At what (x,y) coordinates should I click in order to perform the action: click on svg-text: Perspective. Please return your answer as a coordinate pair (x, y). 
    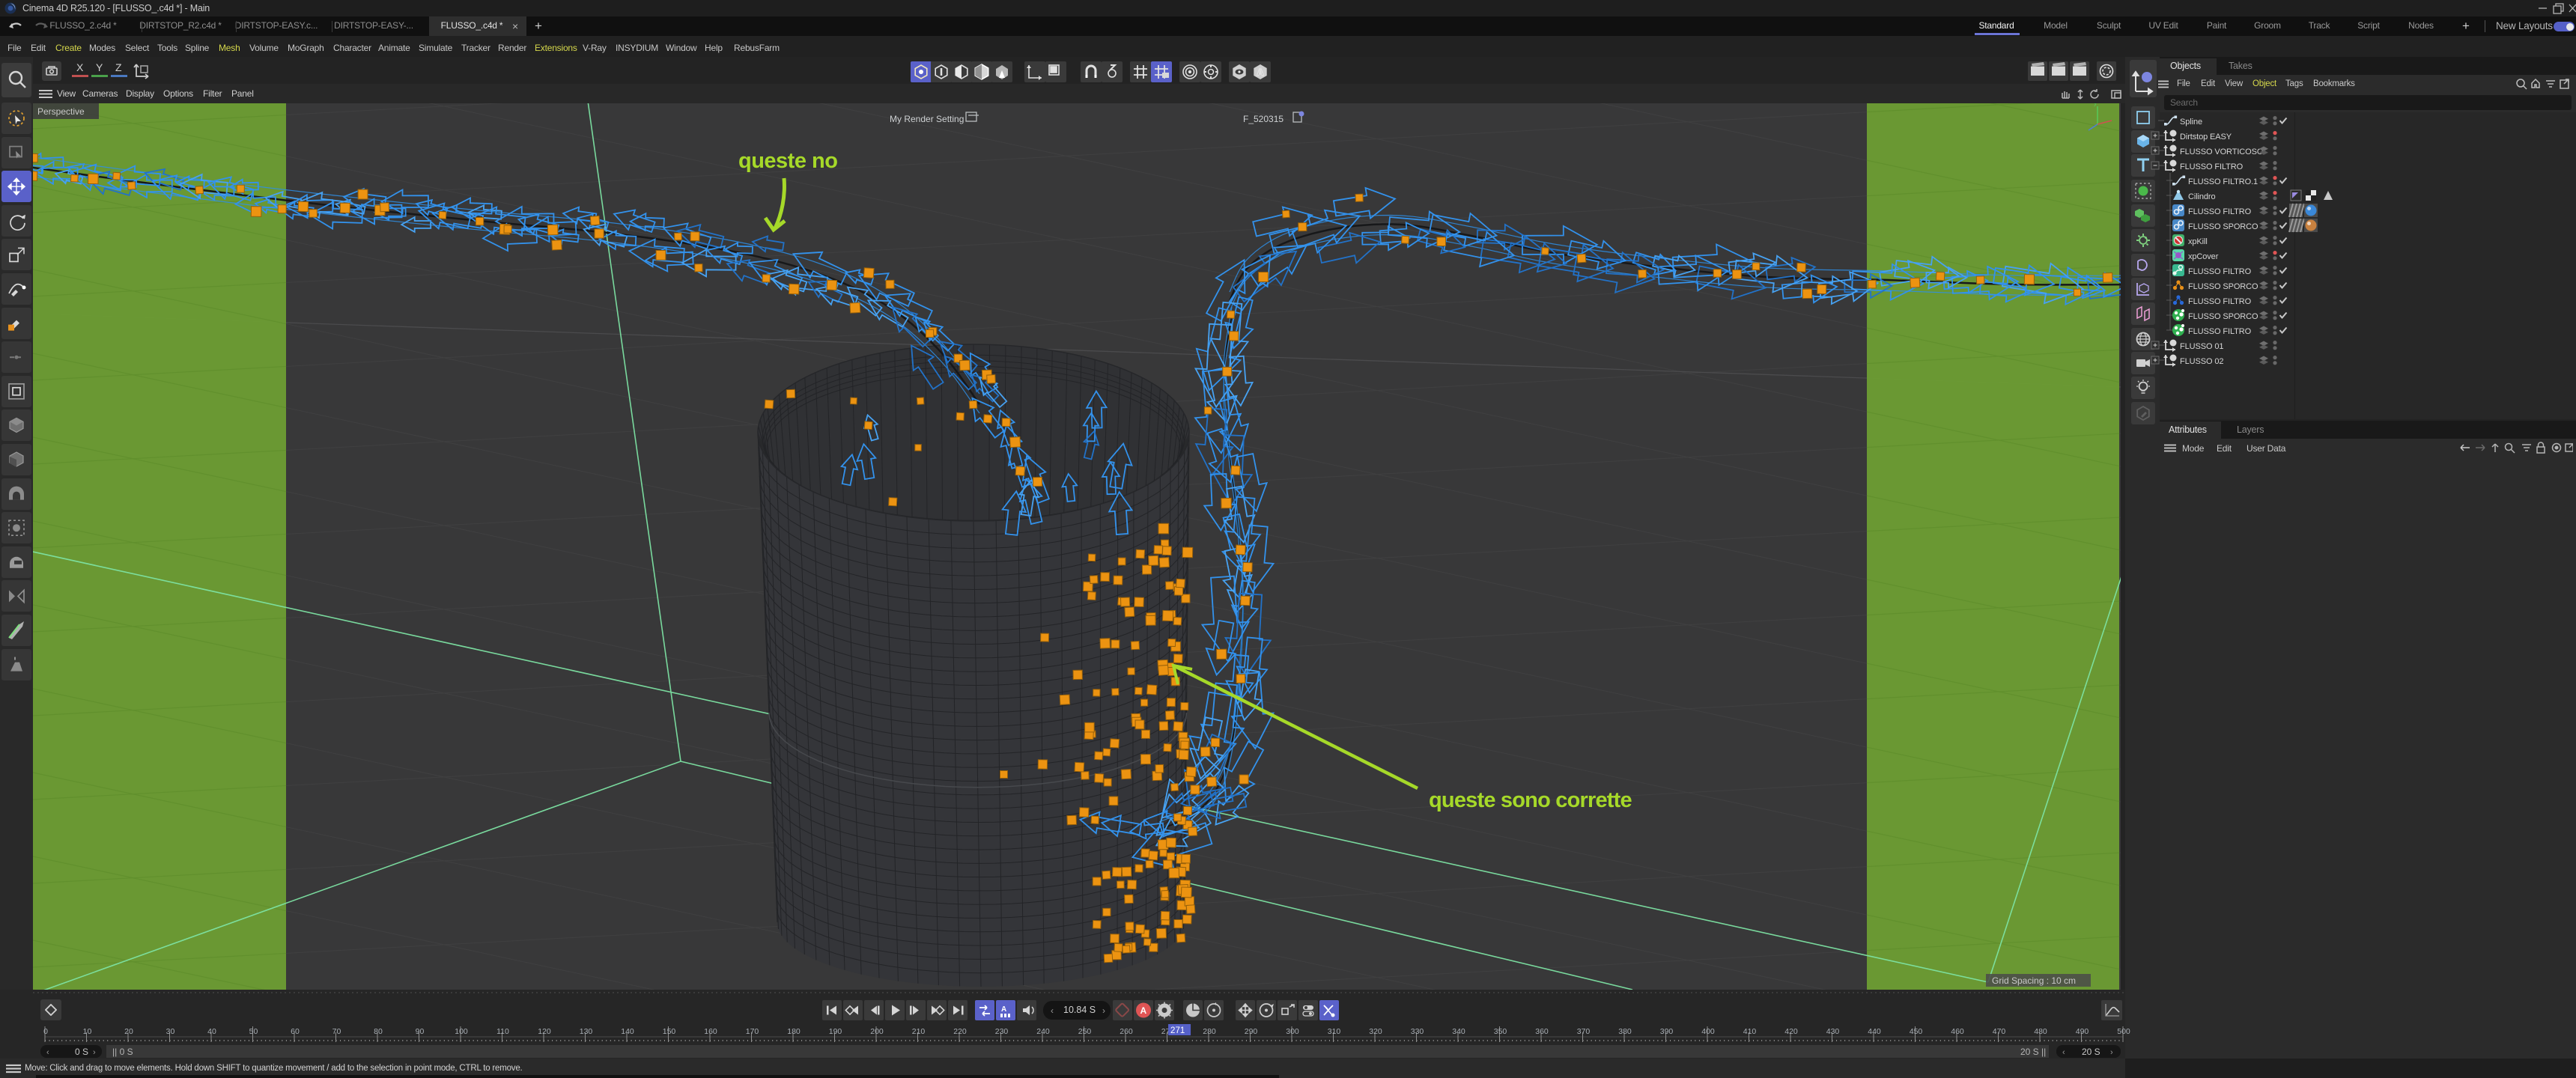
    Looking at the image, I should click on (61, 111).